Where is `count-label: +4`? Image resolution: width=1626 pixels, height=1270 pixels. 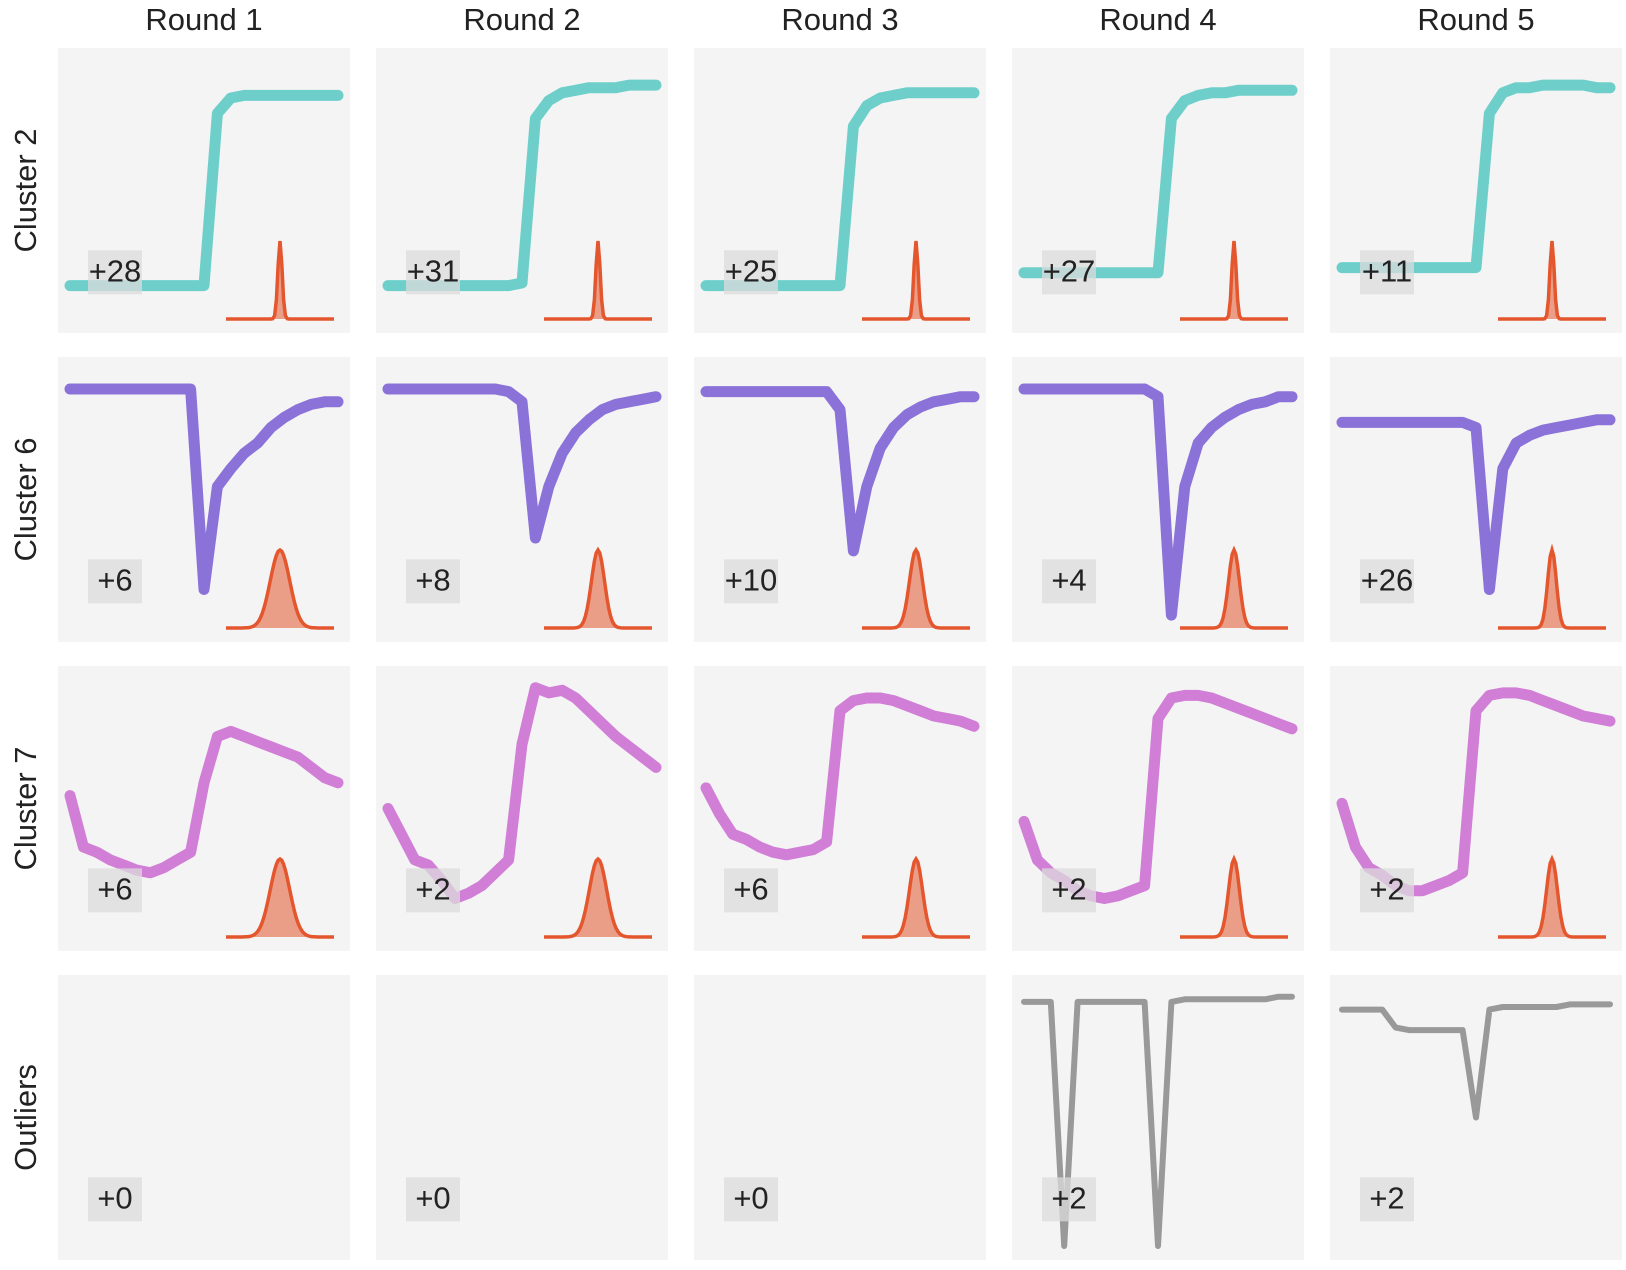 count-label: +4 is located at coordinates (1068, 580).